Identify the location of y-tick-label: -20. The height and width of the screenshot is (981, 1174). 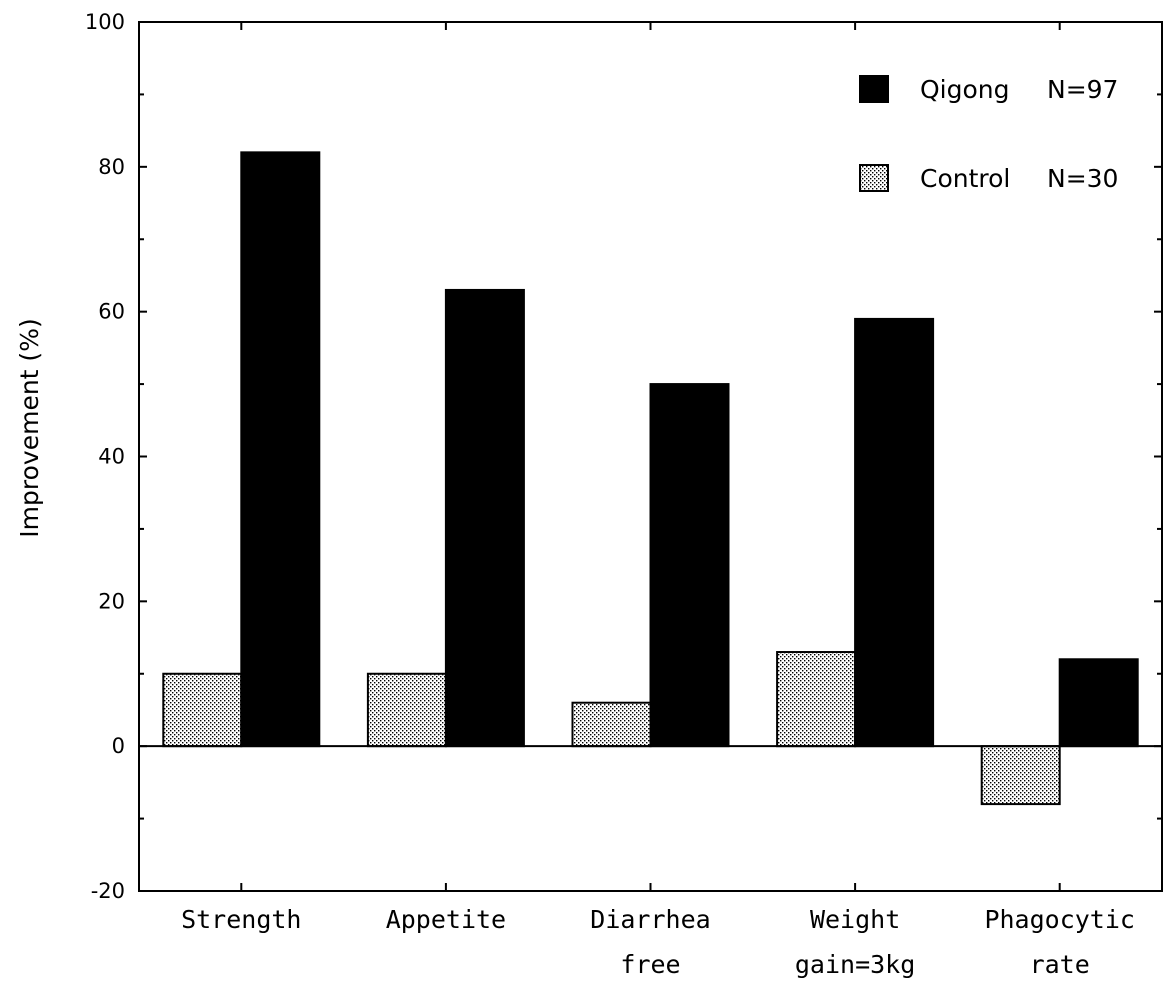
(108, 891).